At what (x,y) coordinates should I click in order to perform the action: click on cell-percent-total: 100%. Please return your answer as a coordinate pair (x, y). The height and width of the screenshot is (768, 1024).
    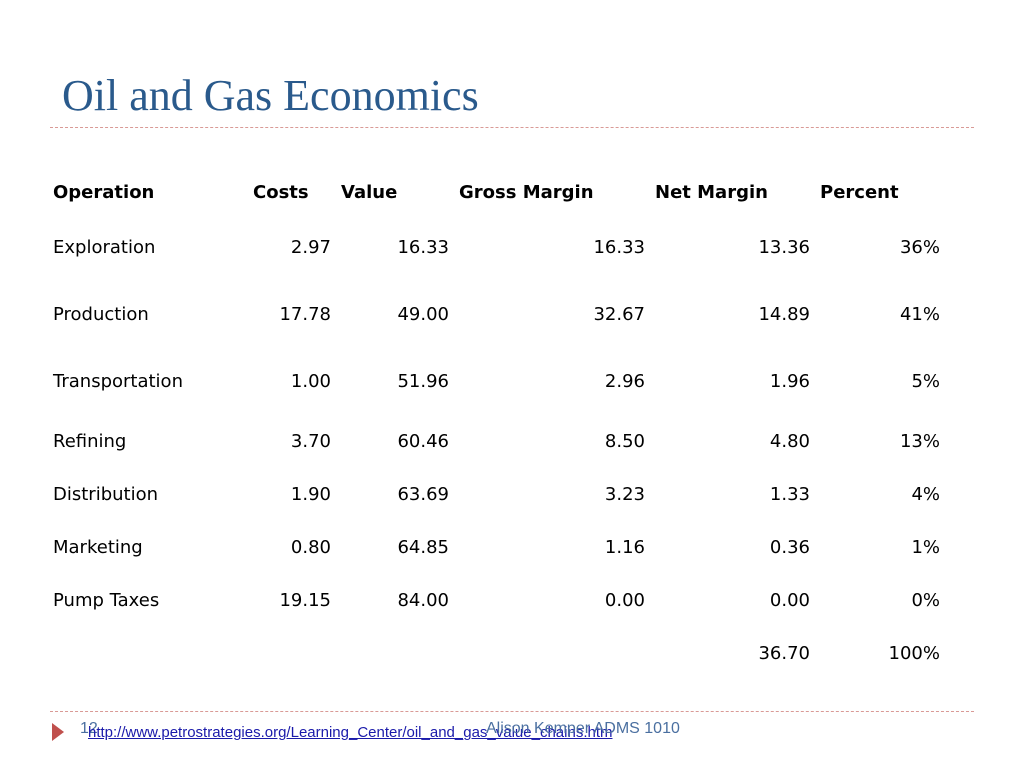
    Looking at the image, I should click on (914, 653).